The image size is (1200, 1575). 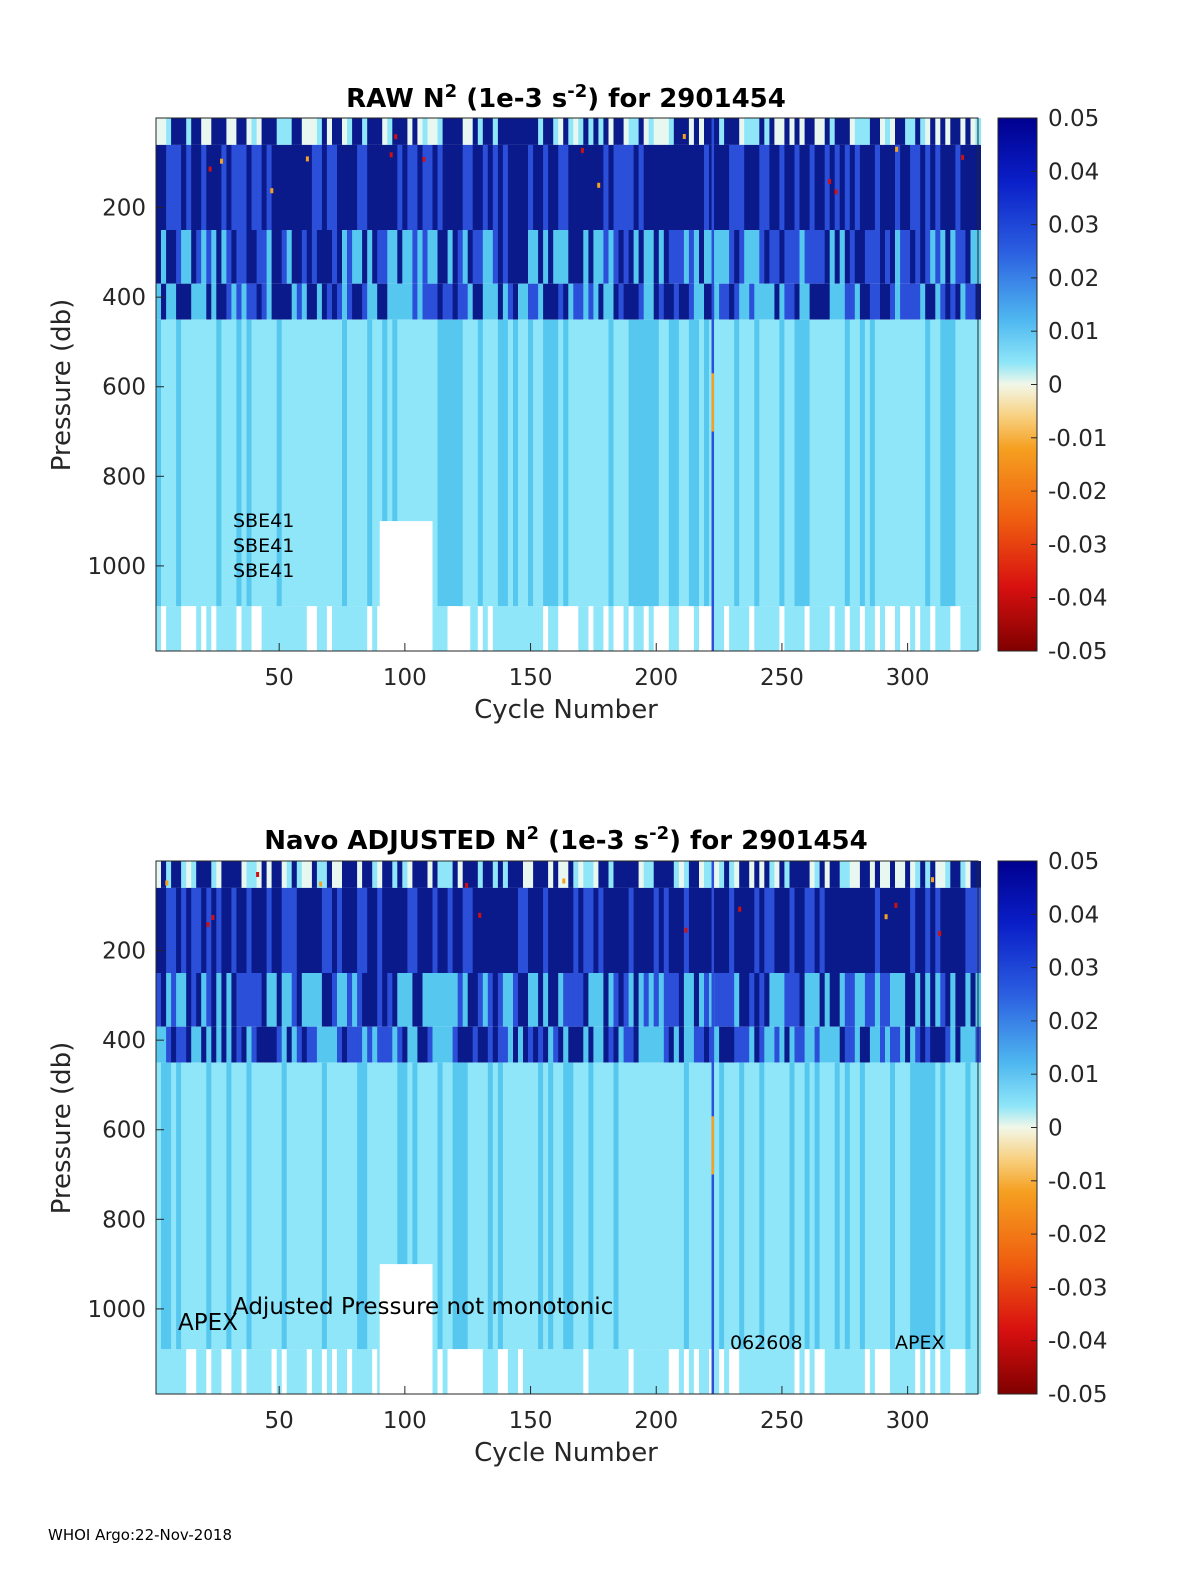 I want to click on speckle, so click(x=686, y=930).